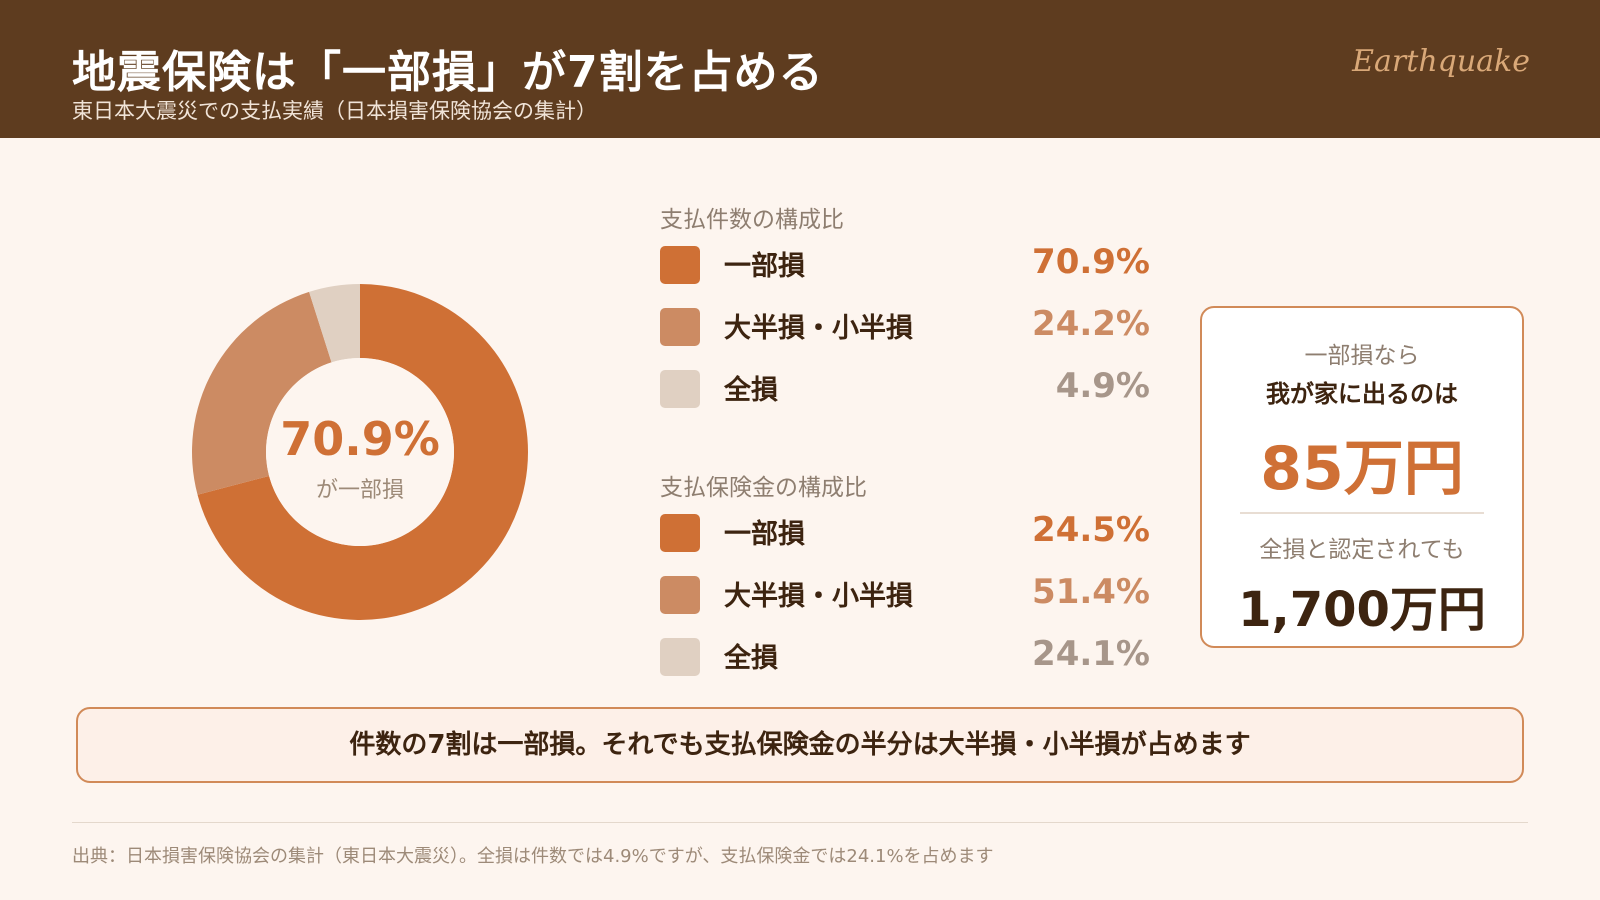  What do you see at coordinates (1362, 610) in the screenshot?
I see `card-amount-total: 1,700万円` at bounding box center [1362, 610].